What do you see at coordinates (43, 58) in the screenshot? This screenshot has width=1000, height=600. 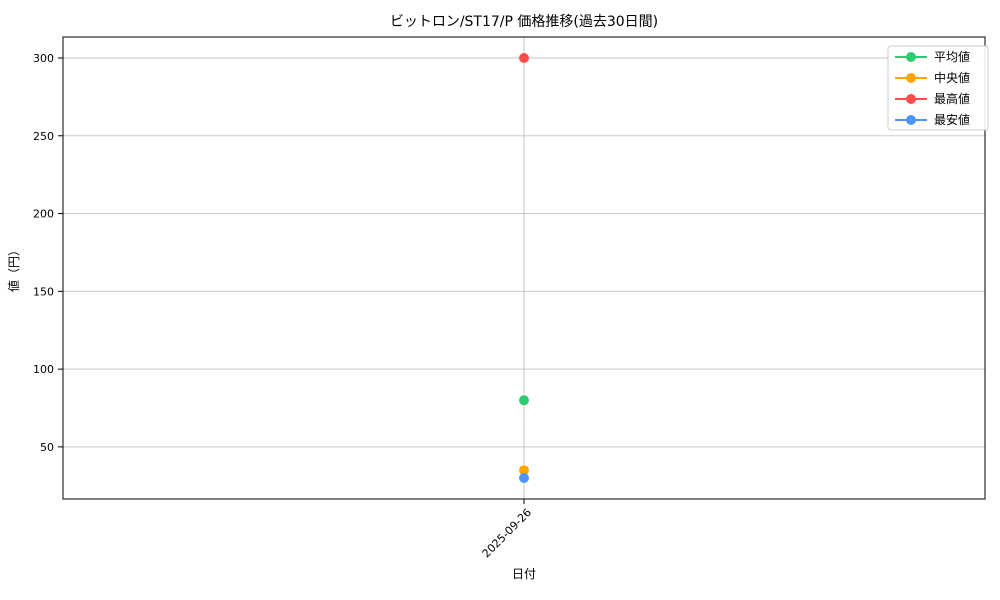 I see `y-tick-label: 300` at bounding box center [43, 58].